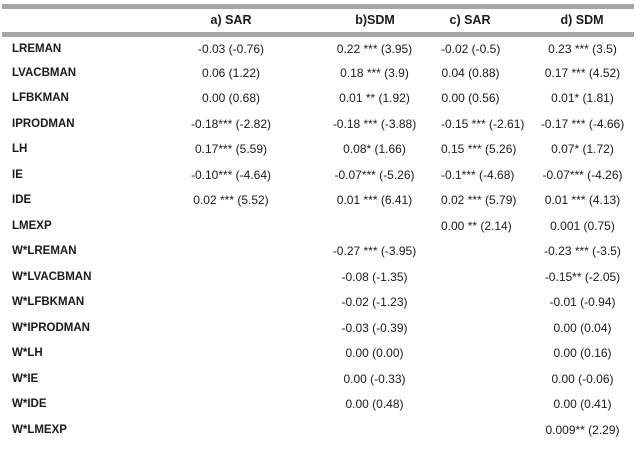 The width and height of the screenshot is (636, 460). Describe the element at coordinates (374, 353) in the screenshot. I see `cell-b-sdm: 0.00 (0.00)` at that location.